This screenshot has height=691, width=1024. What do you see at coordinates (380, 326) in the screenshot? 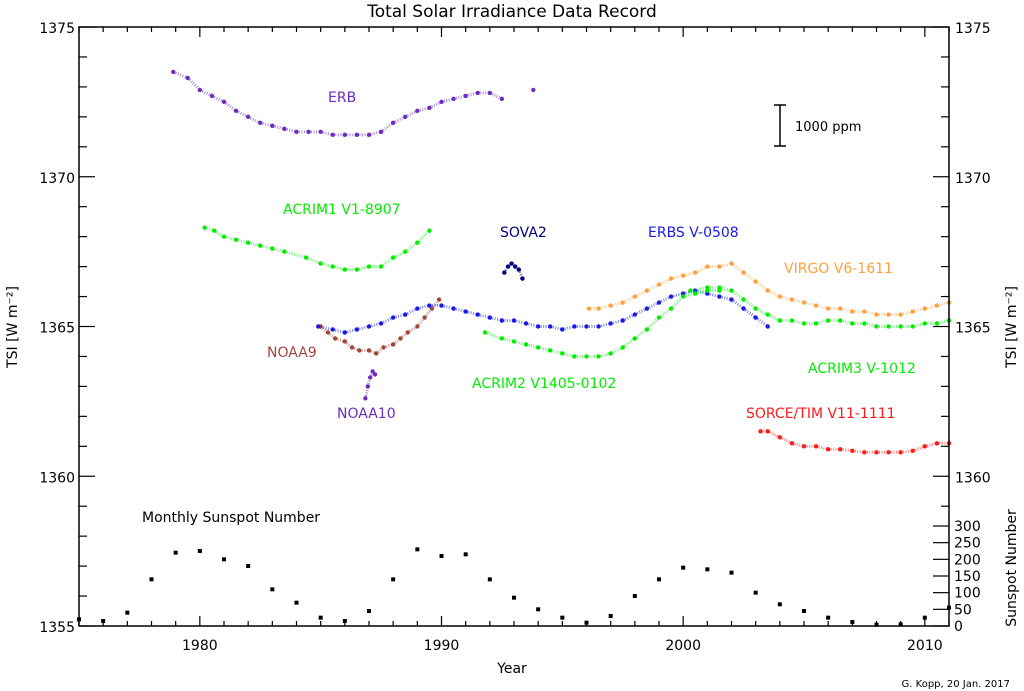
I see `series-noaa9` at bounding box center [380, 326].